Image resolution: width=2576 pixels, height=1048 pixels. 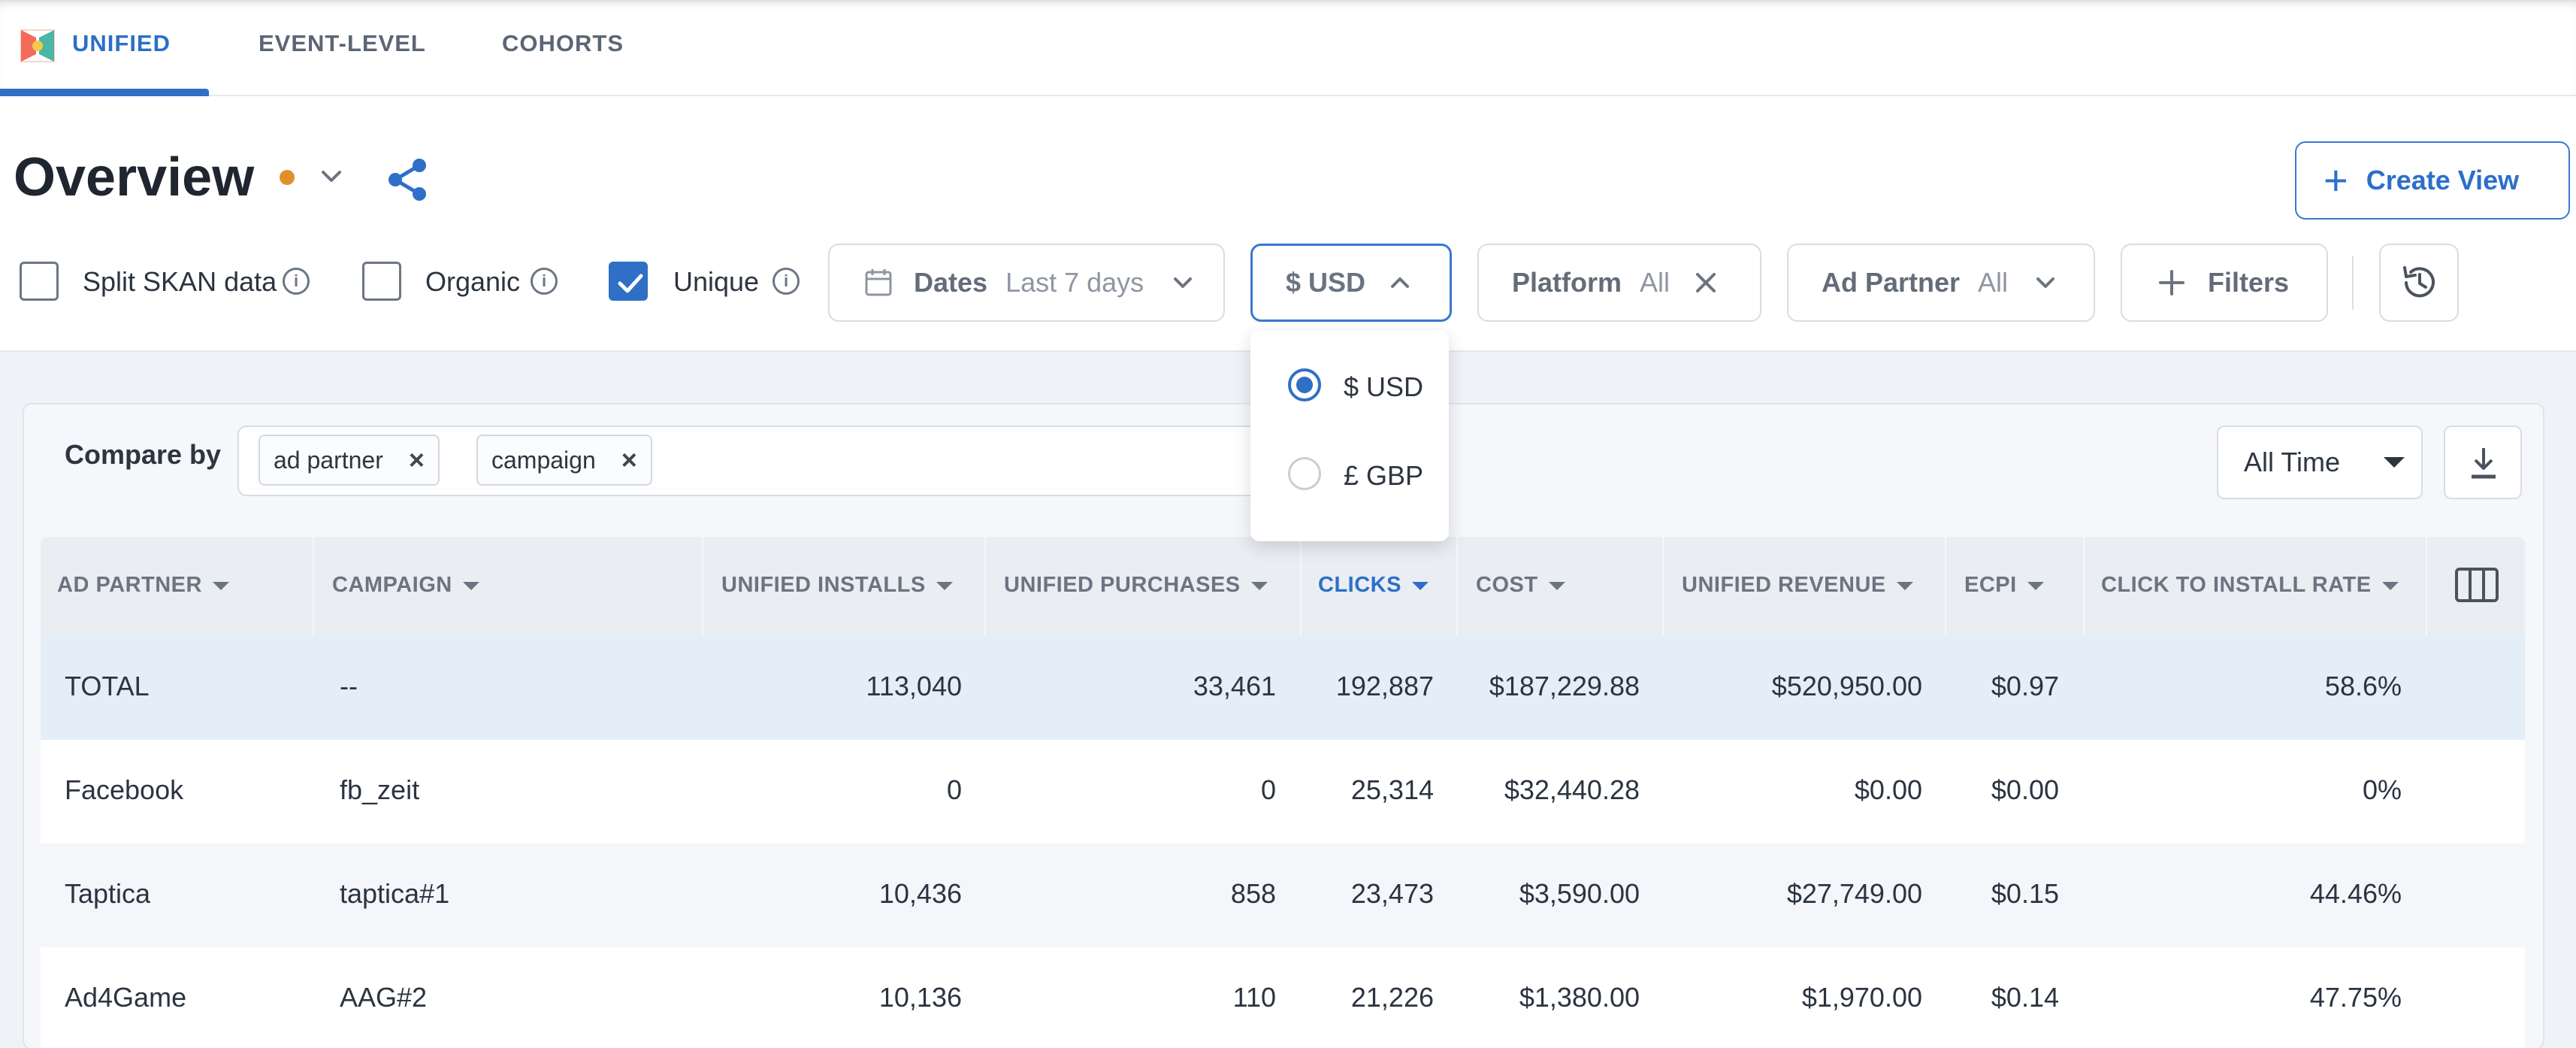 I want to click on download-icon, so click(x=2484, y=464).